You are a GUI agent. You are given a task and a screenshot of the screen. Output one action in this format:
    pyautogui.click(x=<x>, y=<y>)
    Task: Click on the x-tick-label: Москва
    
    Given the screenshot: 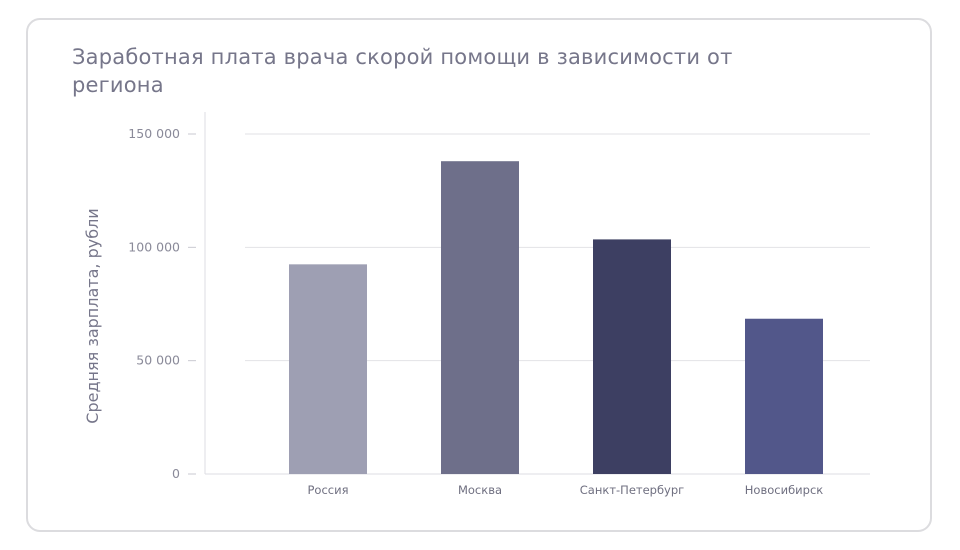 What is the action you would take?
    pyautogui.click(x=480, y=490)
    